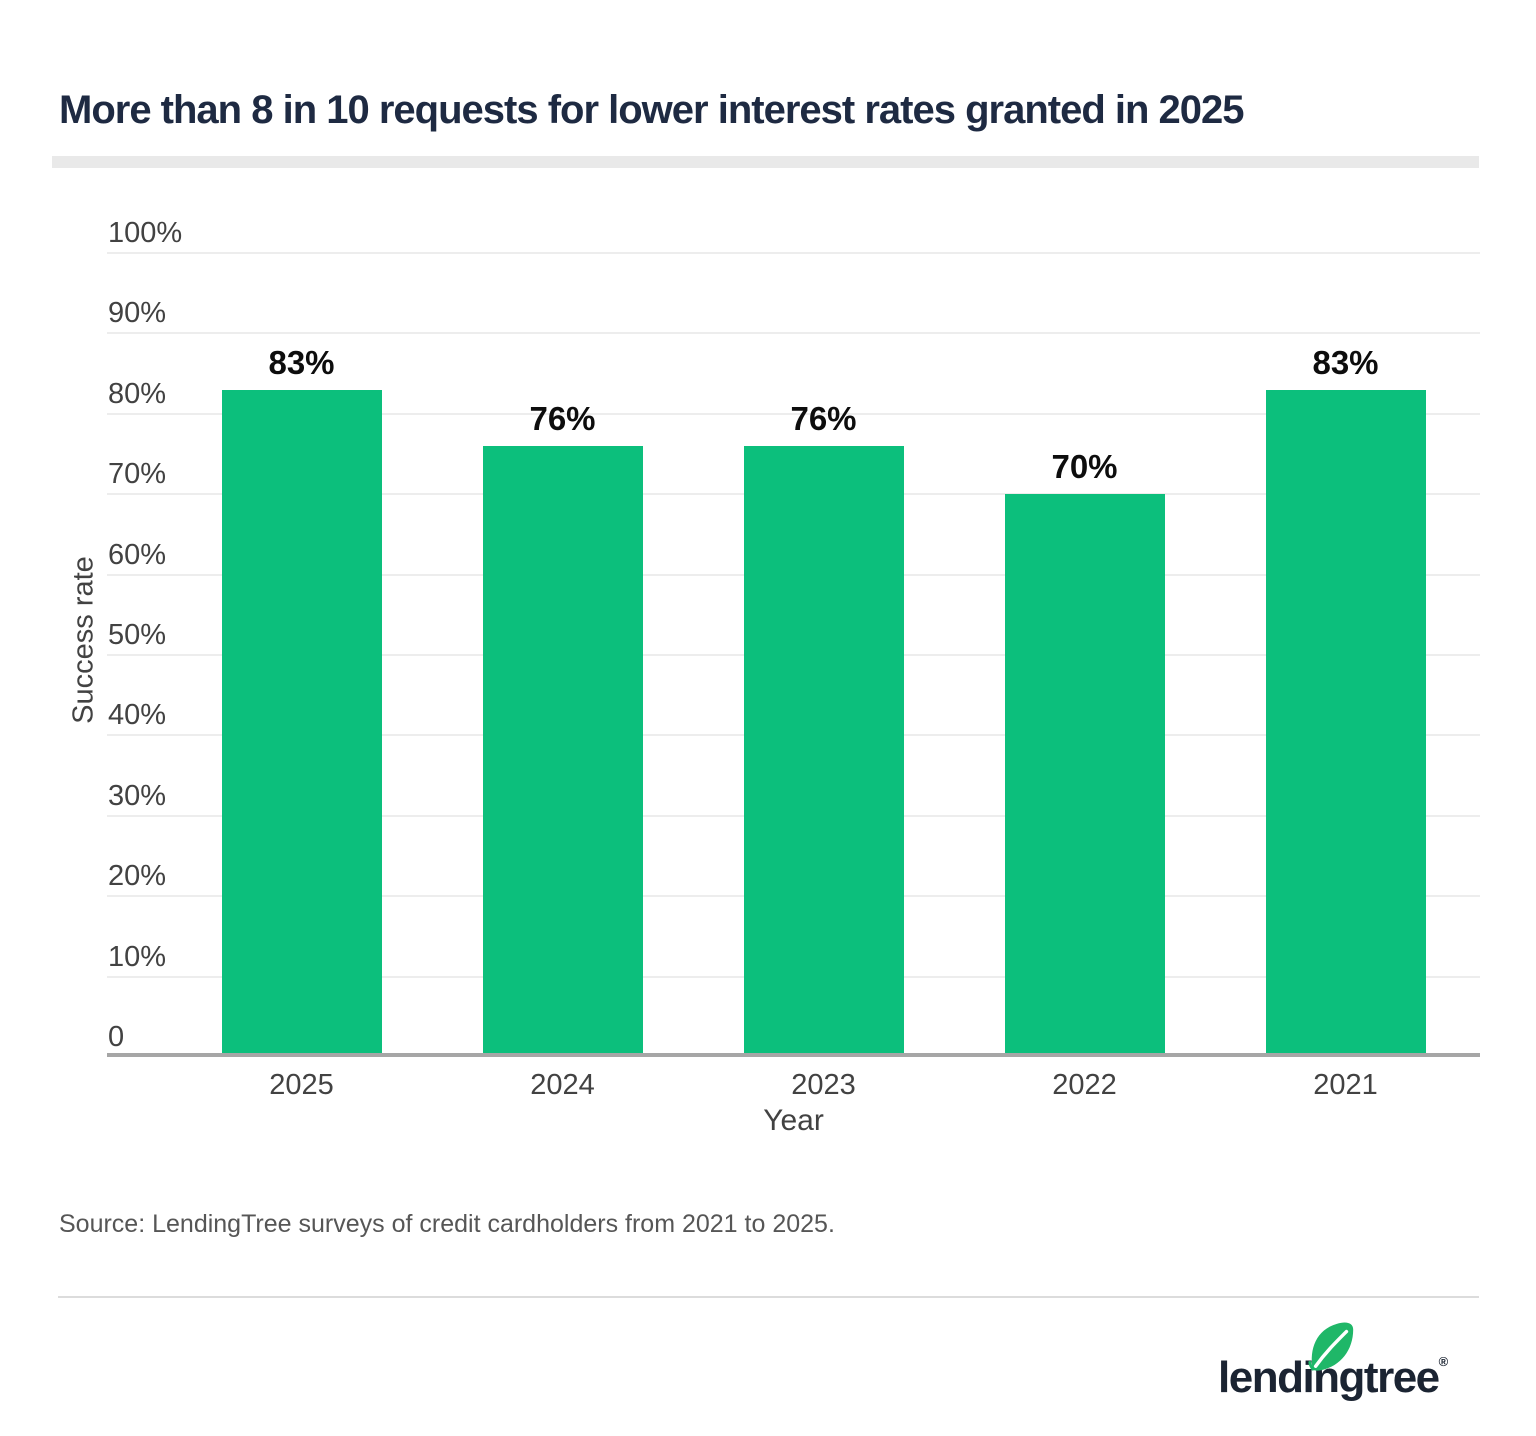 Image resolution: width=1536 pixels, height=1436 pixels. What do you see at coordinates (137, 956) in the screenshot?
I see `y-tick-label-10: 10%` at bounding box center [137, 956].